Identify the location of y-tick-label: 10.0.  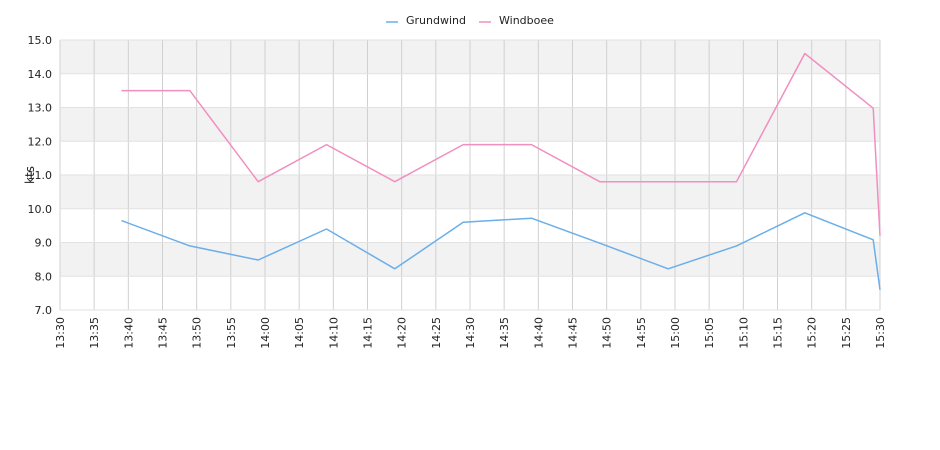
(40, 209).